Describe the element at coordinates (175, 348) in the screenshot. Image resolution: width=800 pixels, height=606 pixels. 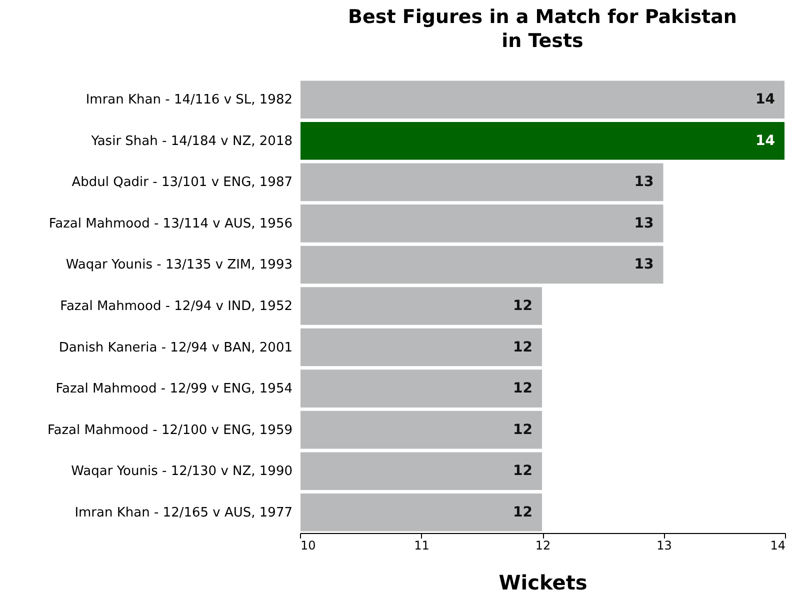
I see `y-tick-label: Danish Kaneria - 12/94 v BAN, 2001` at that location.